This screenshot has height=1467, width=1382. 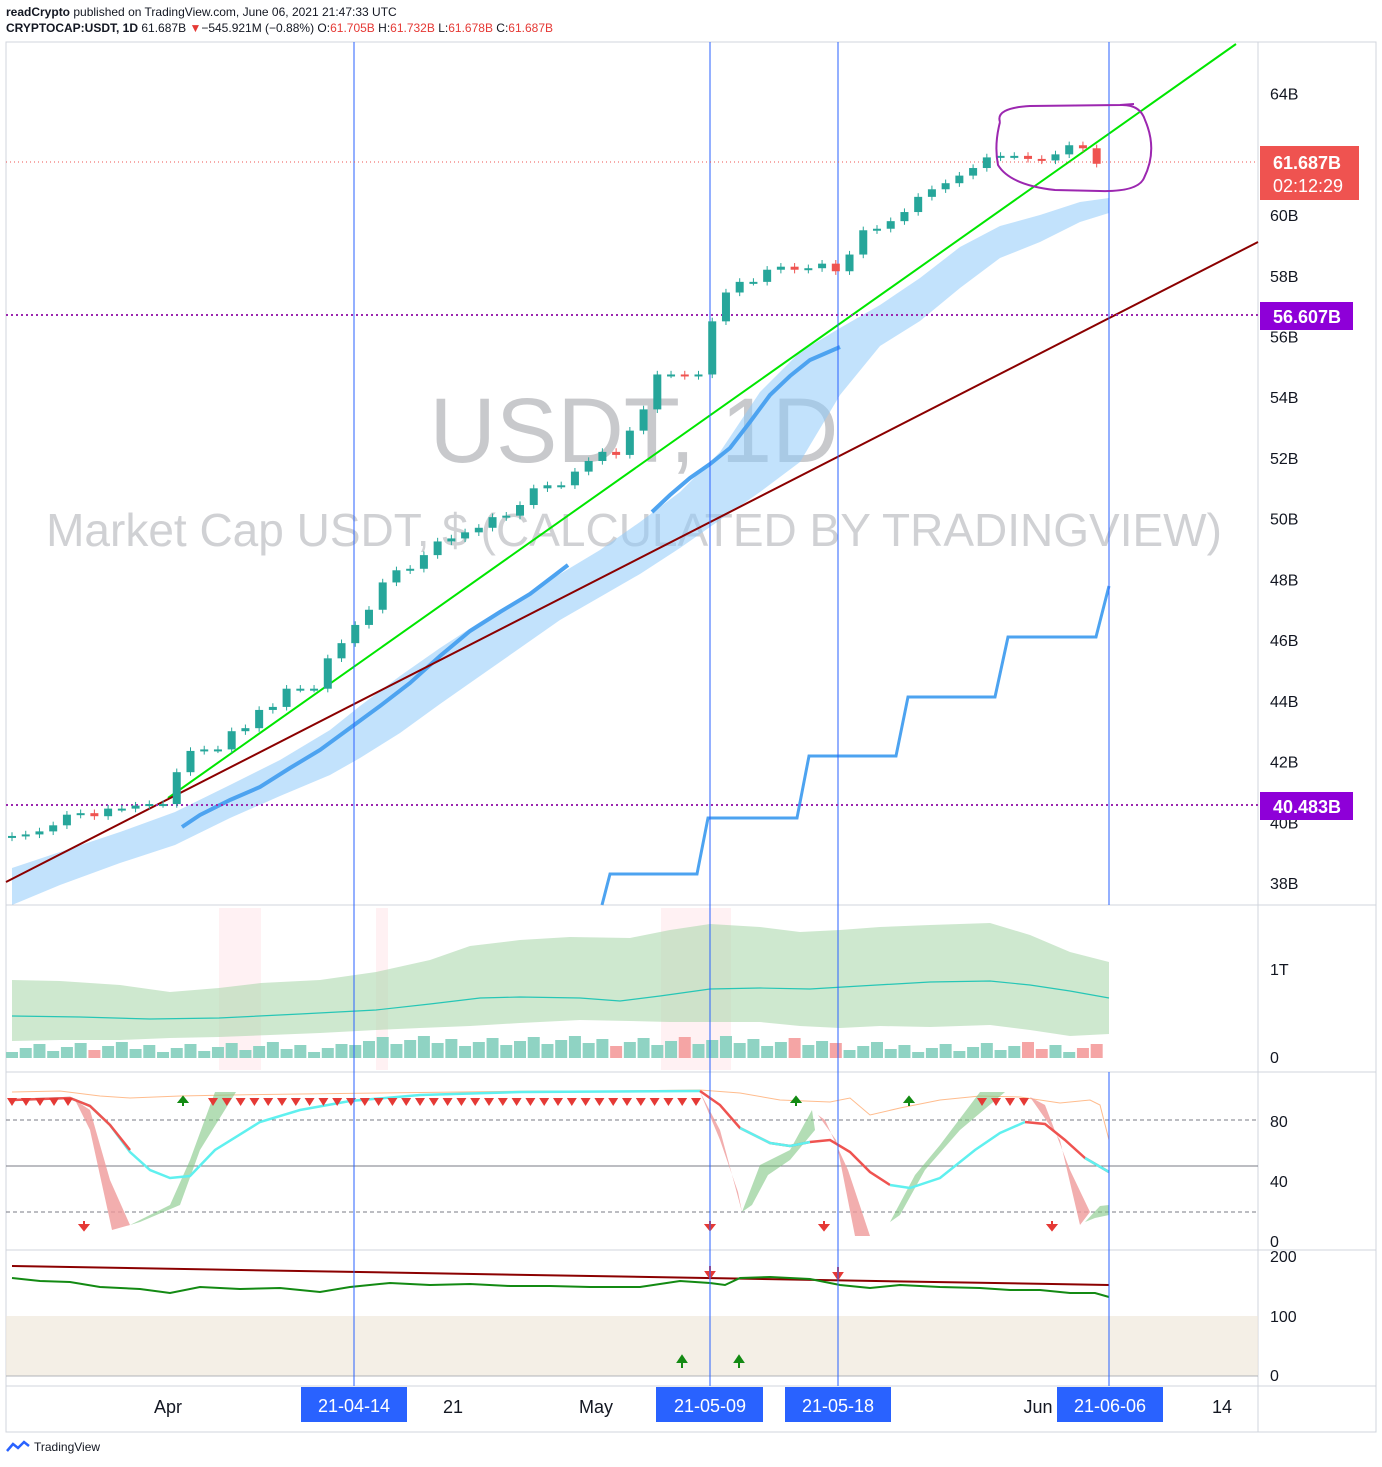 I want to click on low-value: 61.678B, so click(x=470, y=28).